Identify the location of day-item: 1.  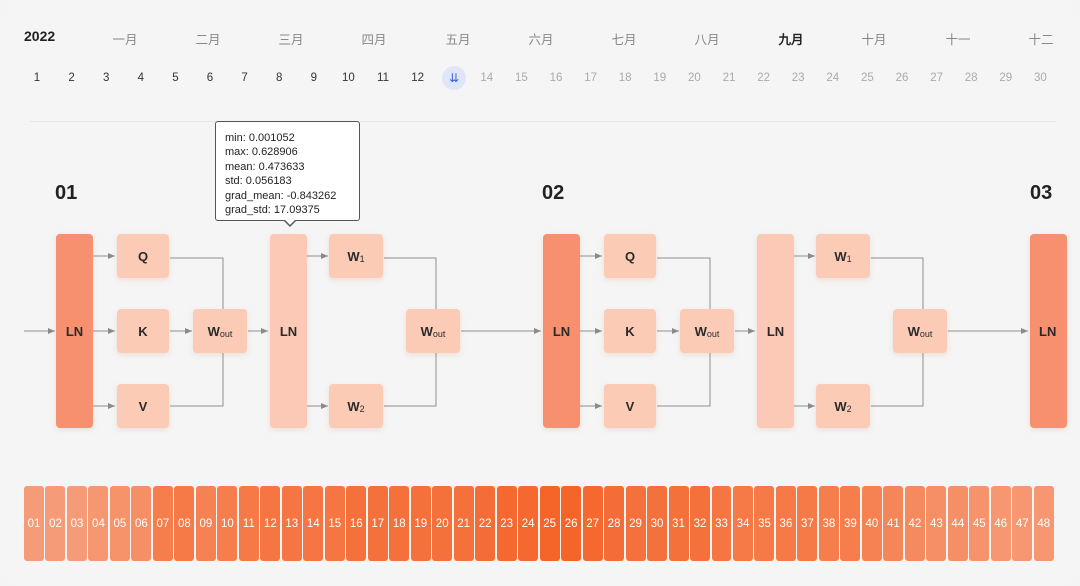
(37, 78).